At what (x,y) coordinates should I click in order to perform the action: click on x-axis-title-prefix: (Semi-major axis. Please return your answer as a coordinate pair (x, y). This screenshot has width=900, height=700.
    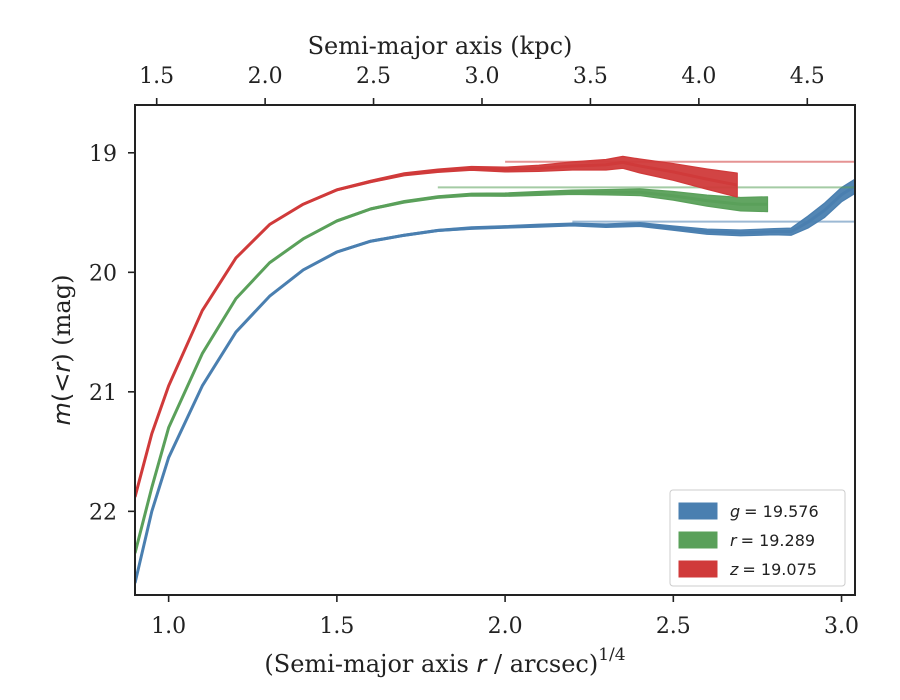
    Looking at the image, I should click on (370, 664).